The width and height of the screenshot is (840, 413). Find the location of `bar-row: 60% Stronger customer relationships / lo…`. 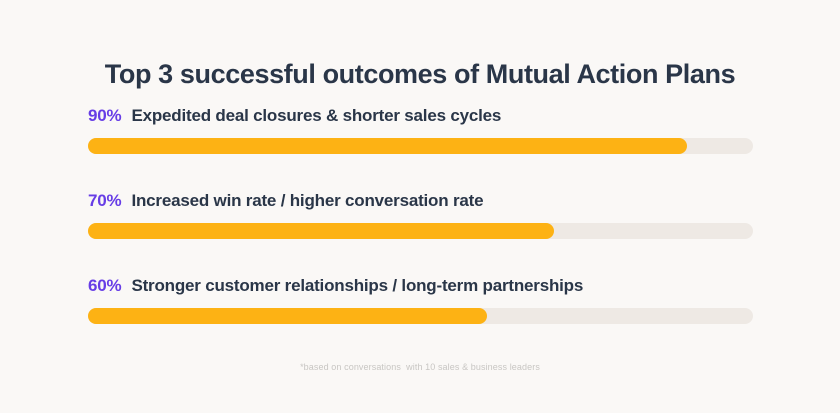

bar-row: 60% Stronger customer relationships / lo… is located at coordinates (420, 299).